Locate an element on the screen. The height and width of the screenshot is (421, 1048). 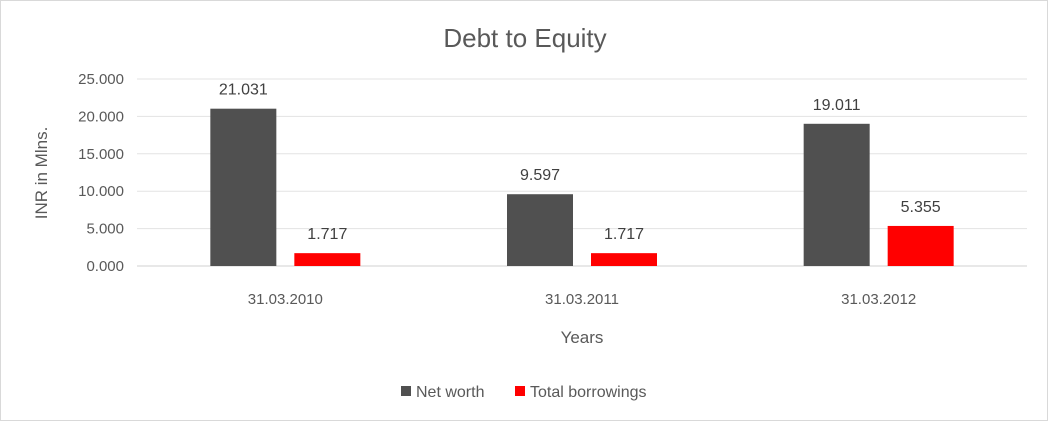
y-tick-label: 25.000 is located at coordinates (101, 79).